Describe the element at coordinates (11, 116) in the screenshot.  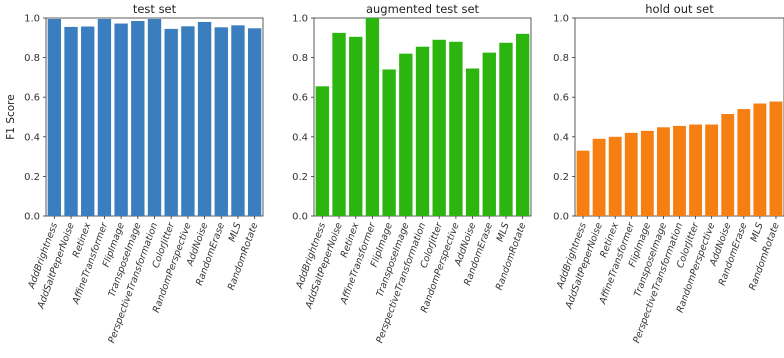
I see `y-axis-label: F1 Score` at that location.